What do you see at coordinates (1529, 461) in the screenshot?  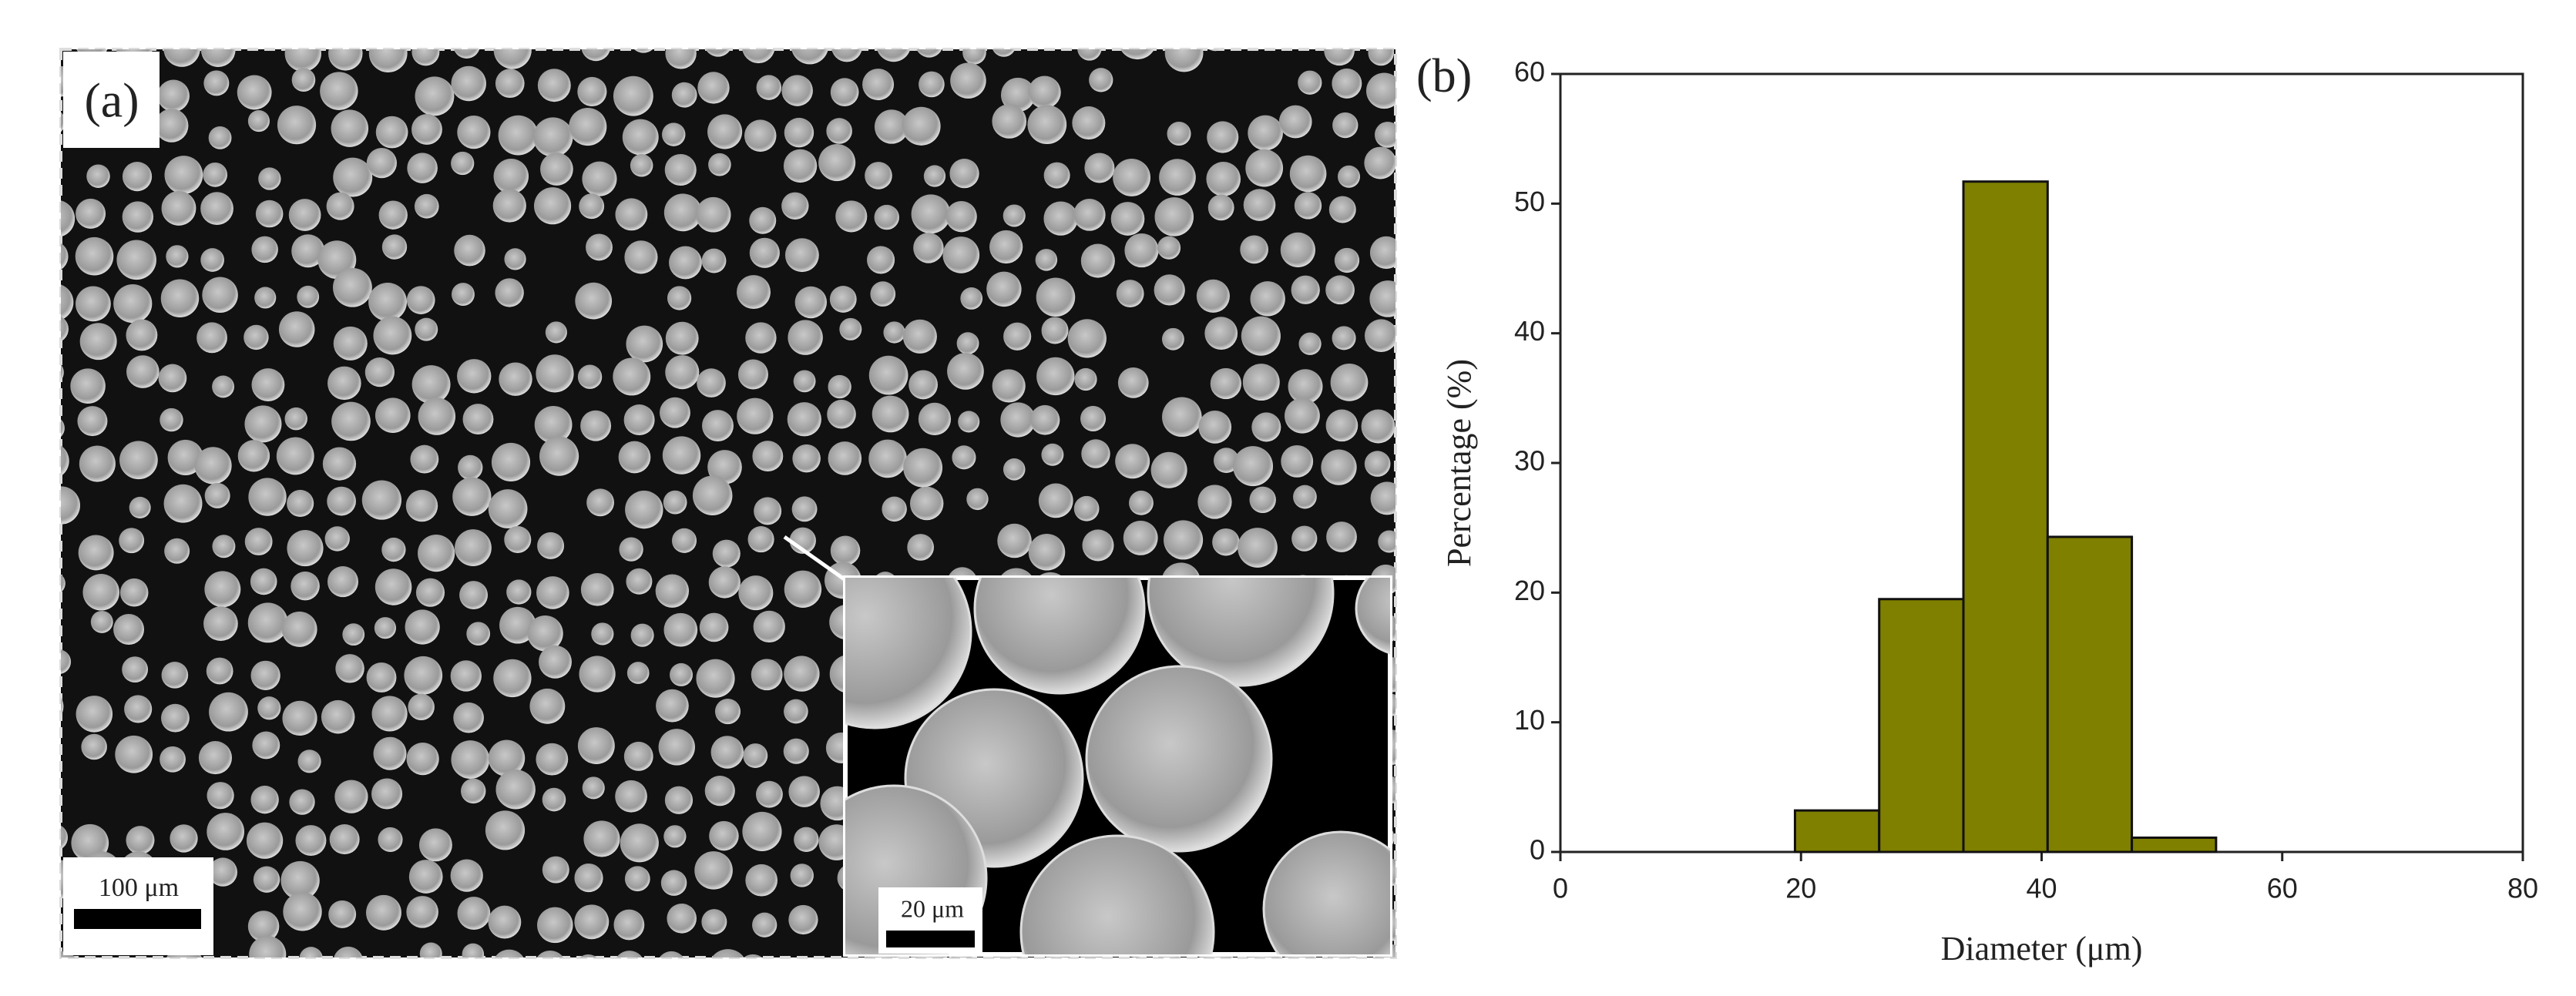 I see `y-tick-label: 30` at bounding box center [1529, 461].